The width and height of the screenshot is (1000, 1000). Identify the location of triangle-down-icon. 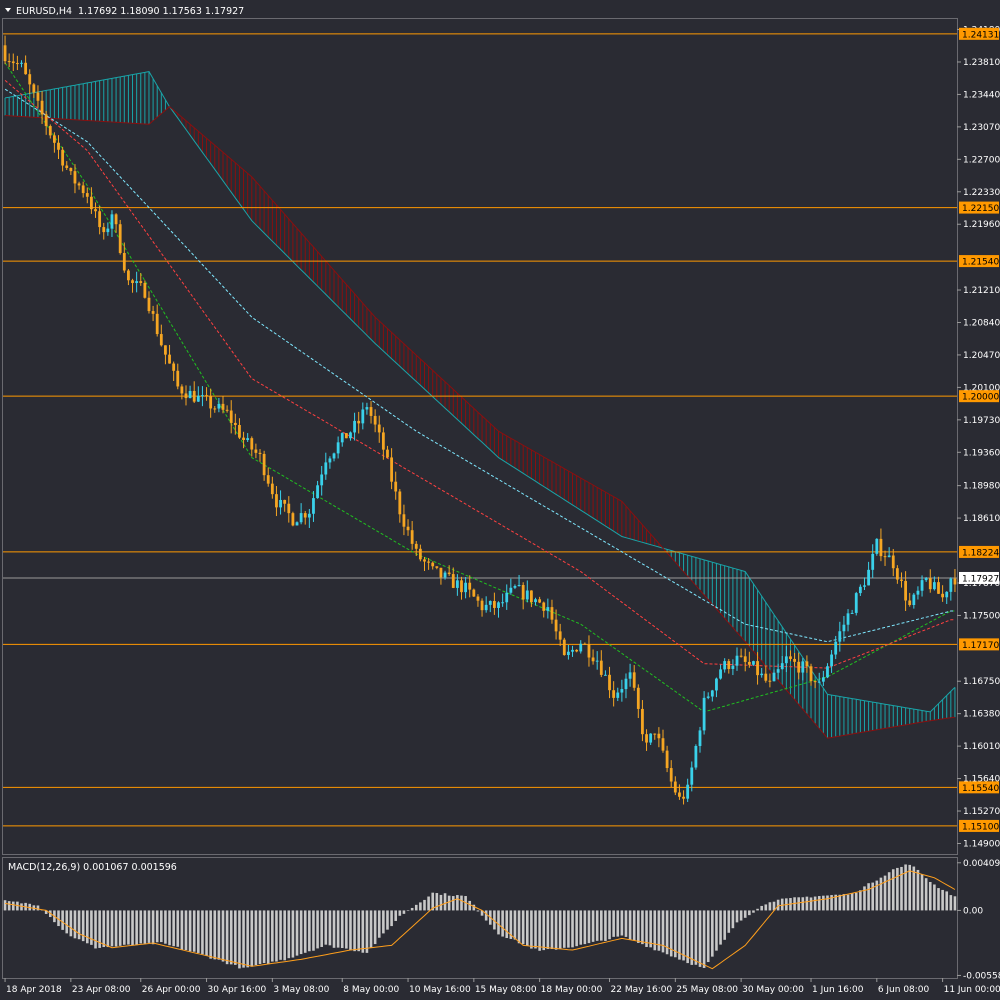
(8, 10).